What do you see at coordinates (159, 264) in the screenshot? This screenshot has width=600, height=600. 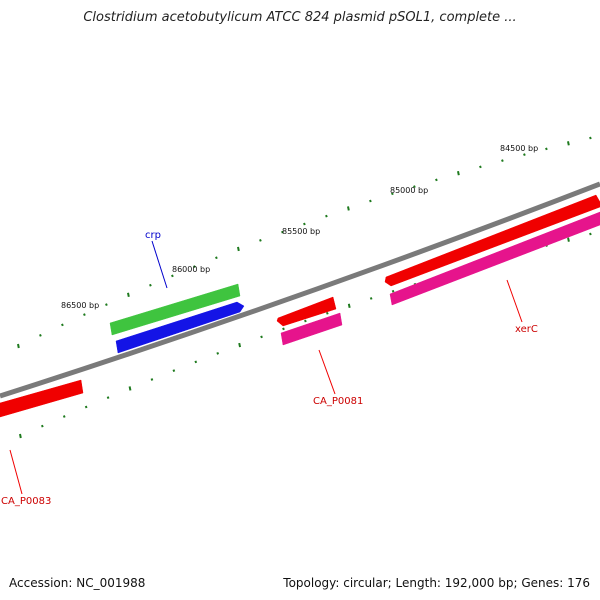 I see `crp-leader-line` at bounding box center [159, 264].